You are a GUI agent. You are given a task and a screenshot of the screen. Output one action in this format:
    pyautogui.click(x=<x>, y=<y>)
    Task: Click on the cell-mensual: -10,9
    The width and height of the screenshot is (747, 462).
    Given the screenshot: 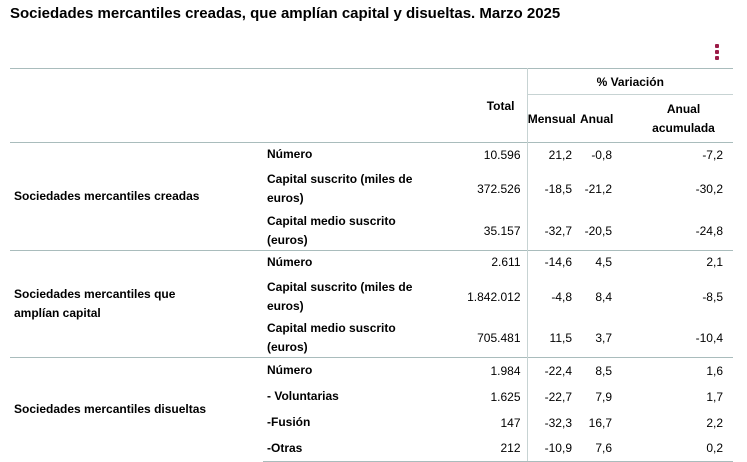 What is the action you would take?
    pyautogui.click(x=551, y=448)
    